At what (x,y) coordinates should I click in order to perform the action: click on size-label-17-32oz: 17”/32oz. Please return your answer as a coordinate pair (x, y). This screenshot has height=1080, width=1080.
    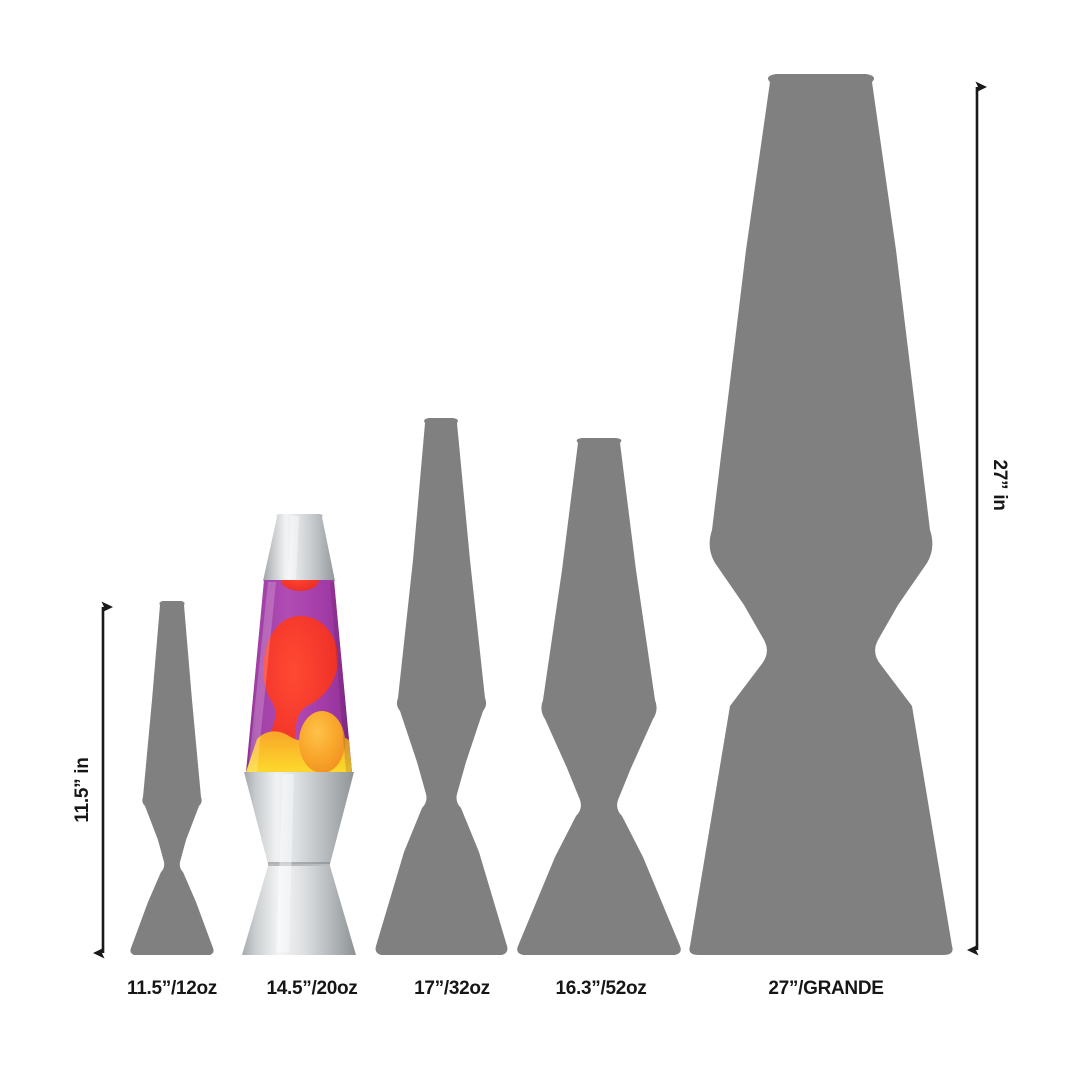
    Looking at the image, I should click on (452, 988).